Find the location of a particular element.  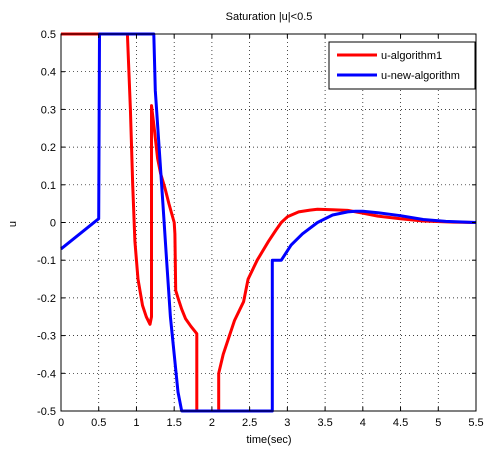

legend: u-algorithm1 u-new-algorithm is located at coordinates (402, 65).